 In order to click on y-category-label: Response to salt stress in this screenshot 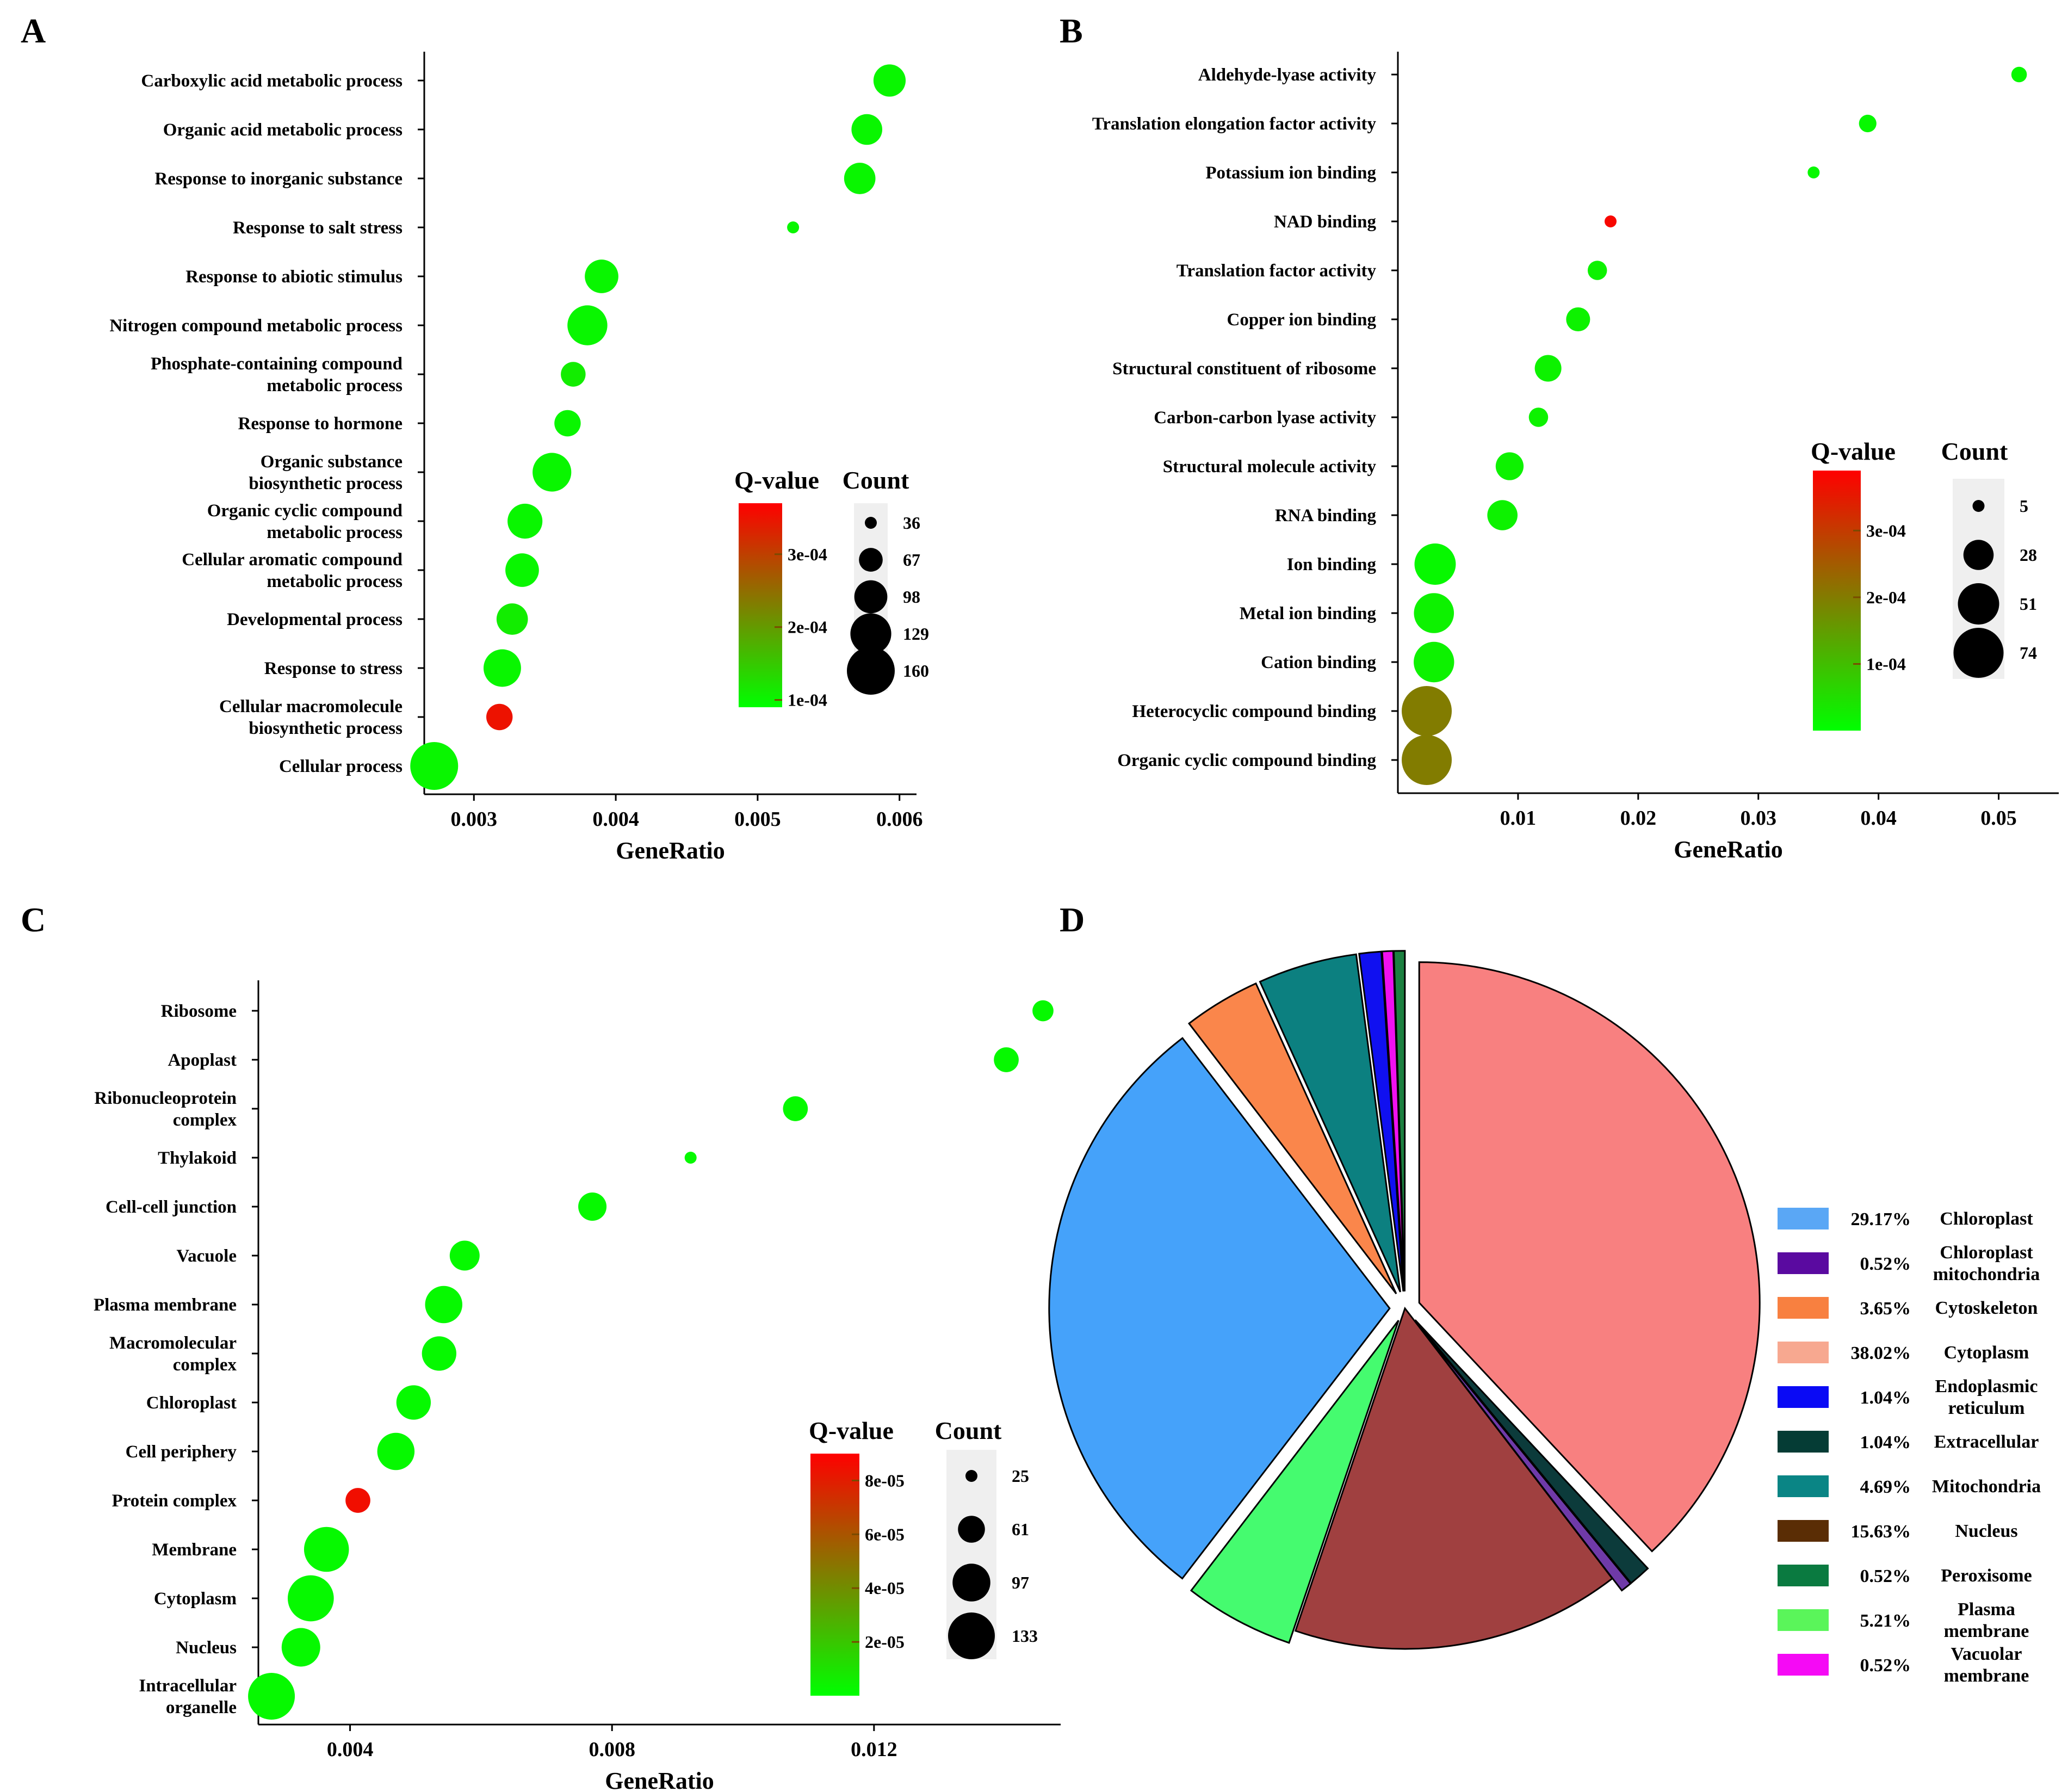, I will do `click(318, 228)`.